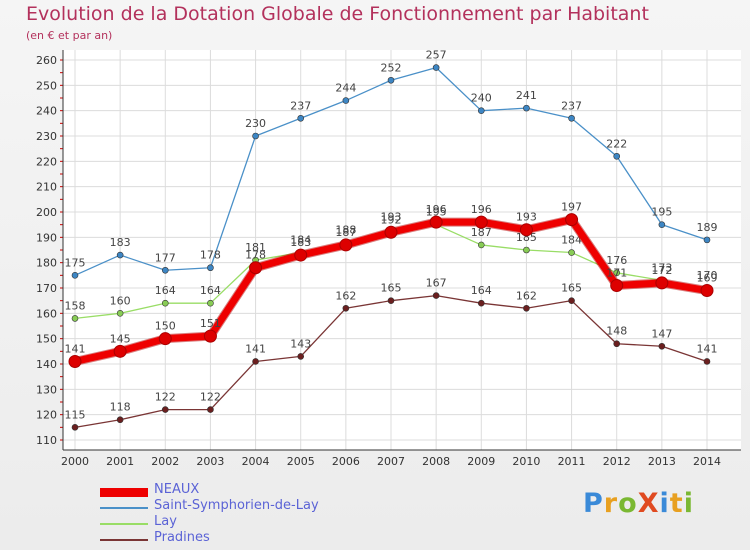 The image size is (750, 550). I want to click on data-label-saint-symphorien-de-lay-2002: 177, so click(165, 257).